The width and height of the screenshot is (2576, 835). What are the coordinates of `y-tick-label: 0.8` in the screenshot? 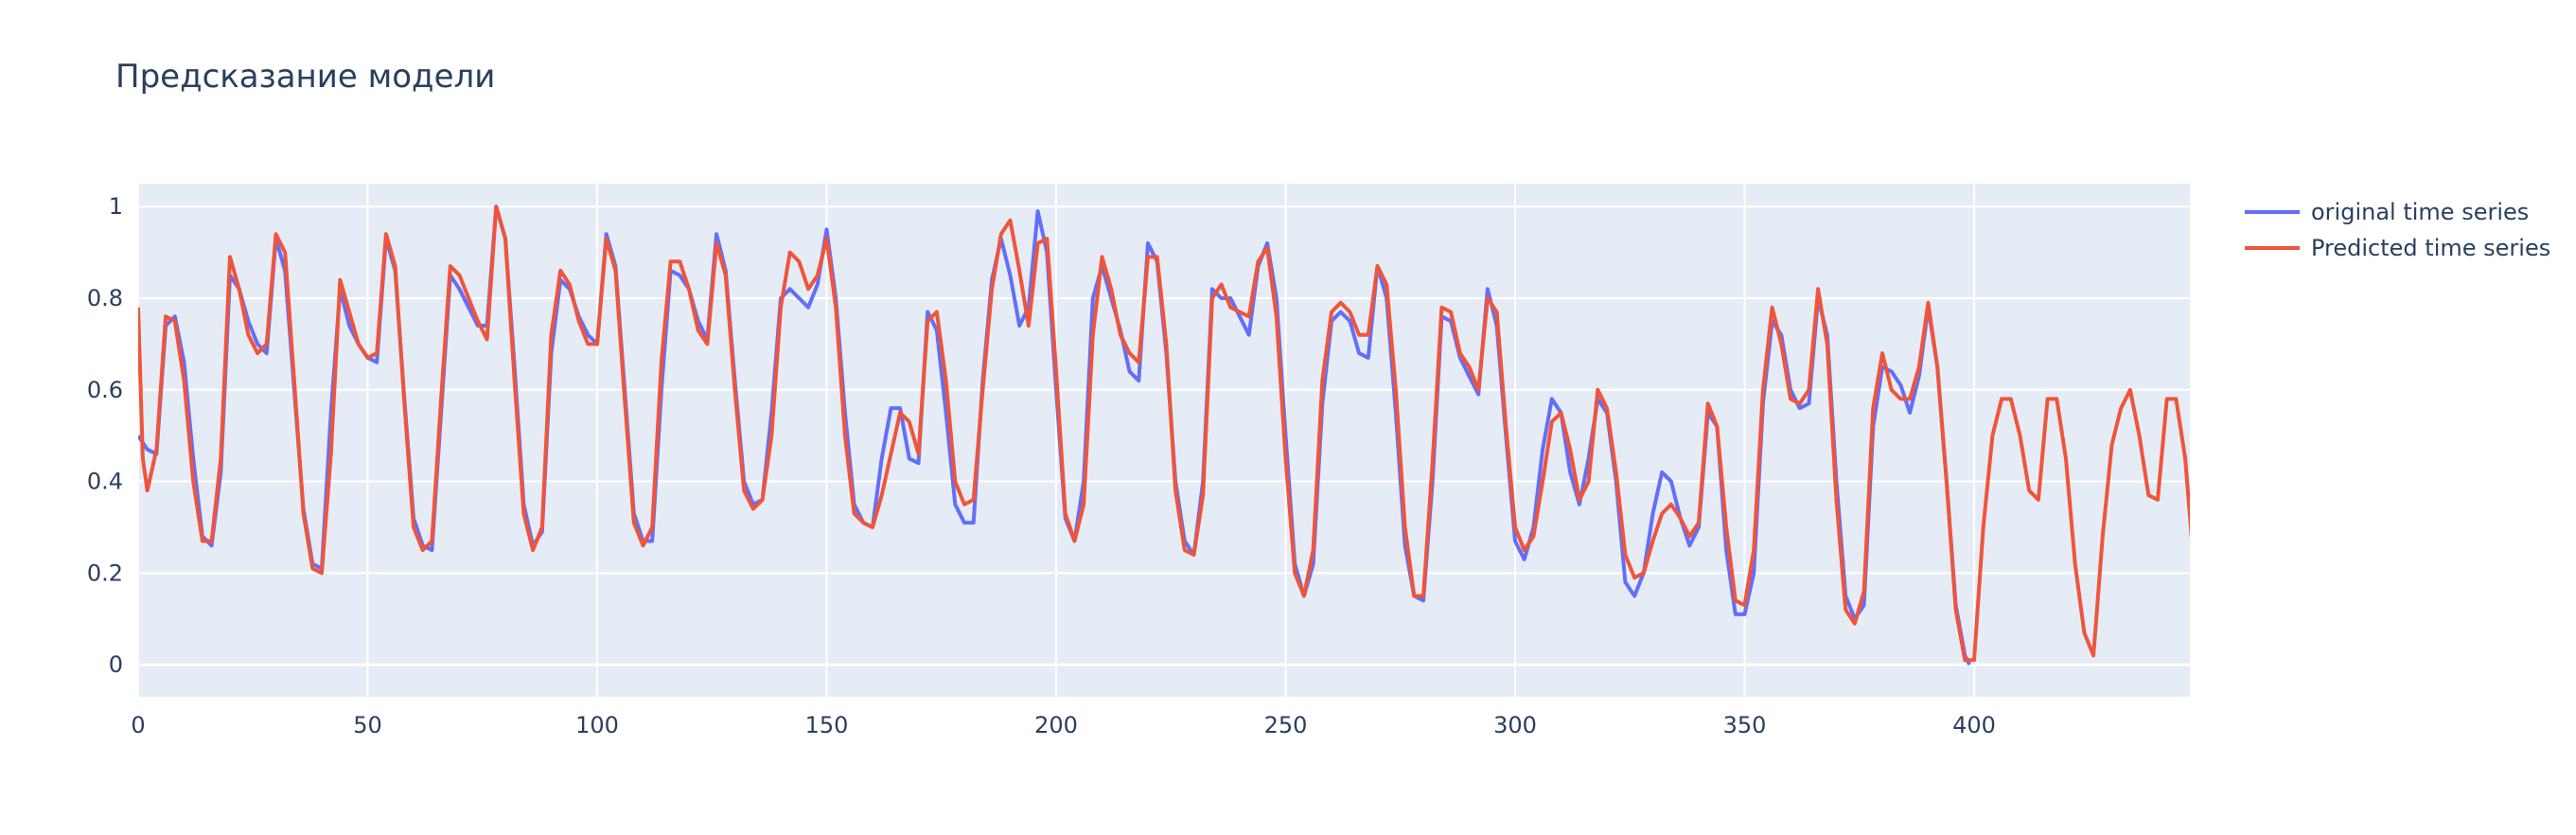 It's located at (105, 298).